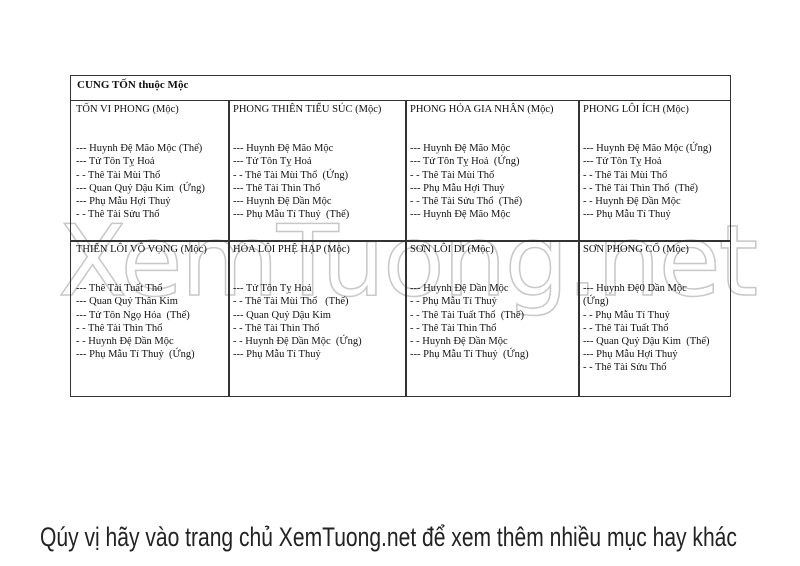  Describe the element at coordinates (141, 249) in the screenshot. I see `cell-heading: THIÊN LÔI VÔ VỌNG (Mộc)` at that location.